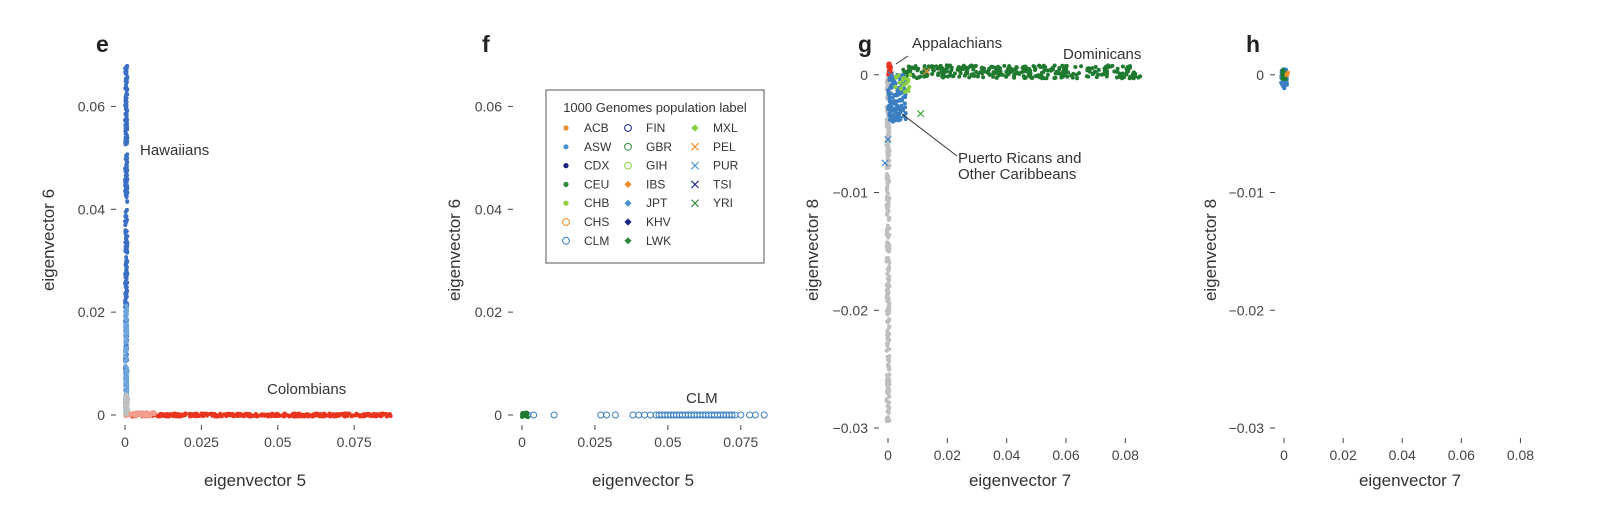  I want to click on legend-label-jpt: JPT, so click(657, 203).